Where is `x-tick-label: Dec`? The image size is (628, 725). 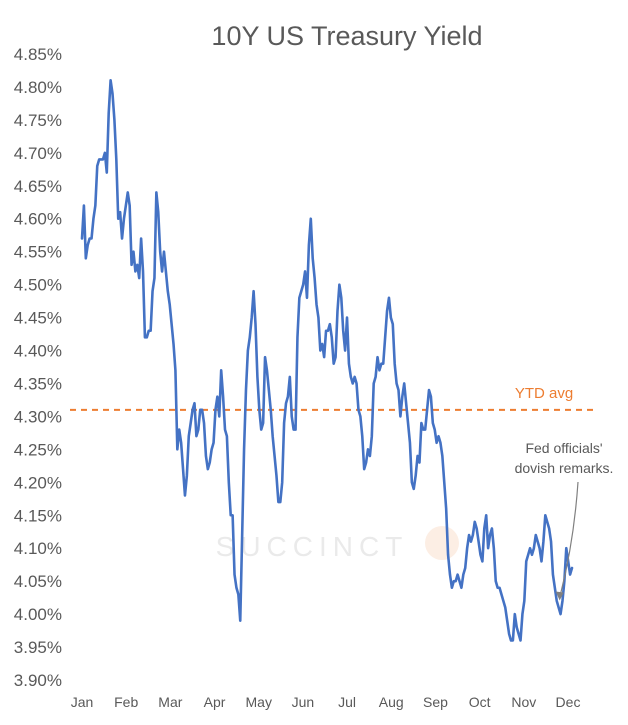
x-tick-label: Dec is located at coordinates (568, 702).